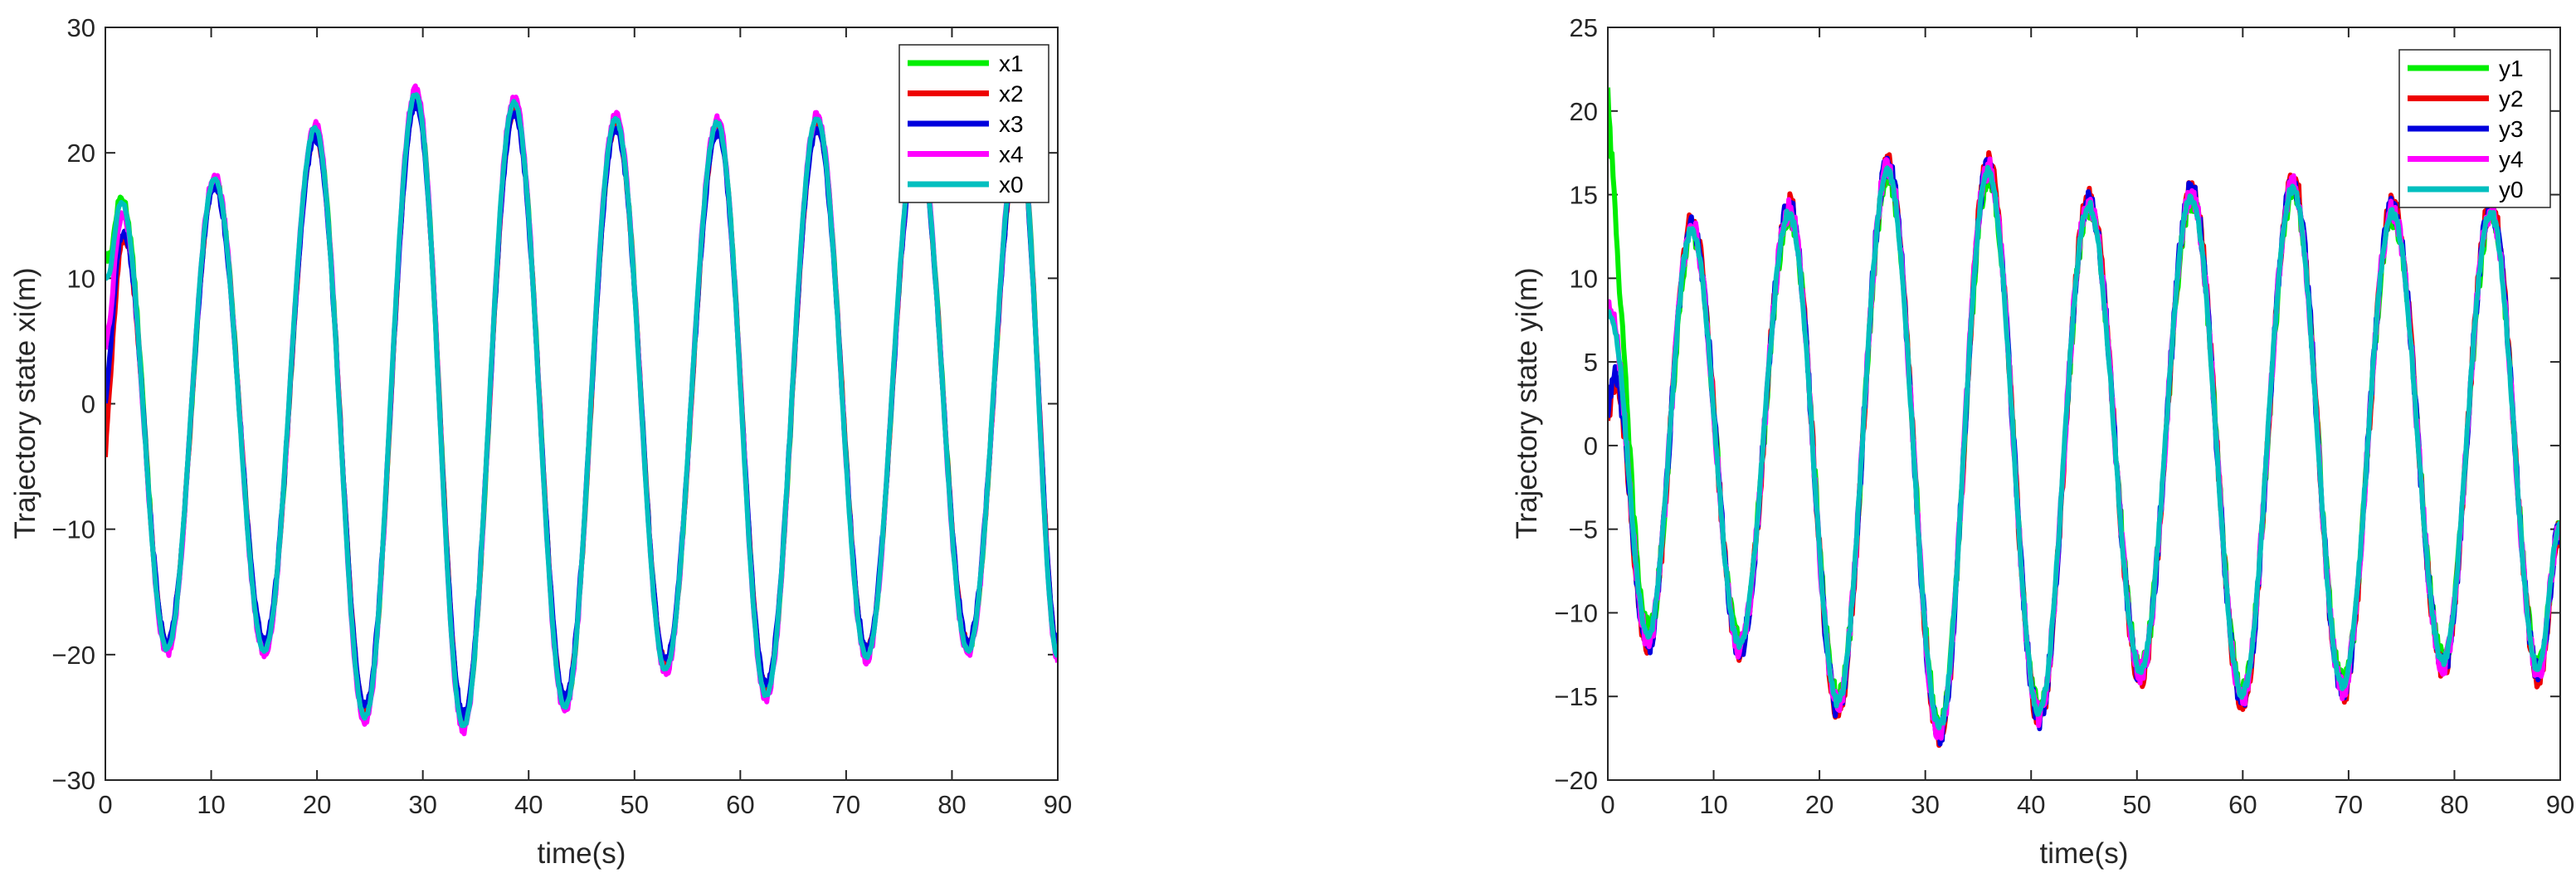  Describe the element at coordinates (1011, 185) in the screenshot. I see `legend-label-x0: x0` at that location.